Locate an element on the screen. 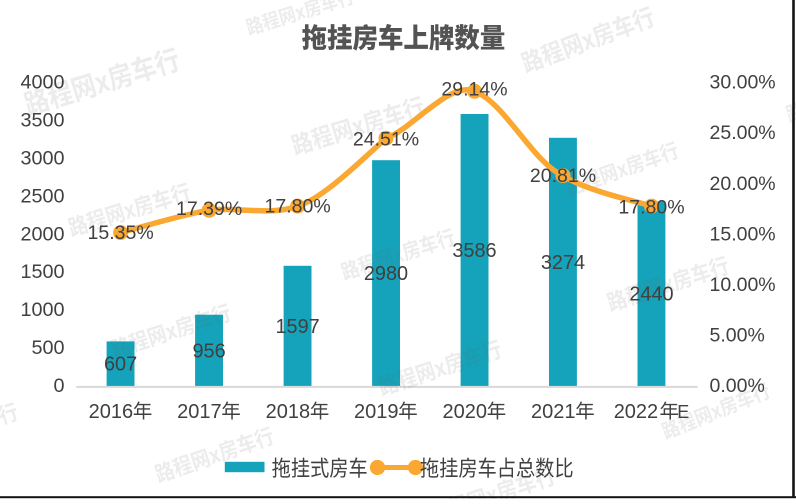  svg-text: 0.00% is located at coordinates (737, 386).